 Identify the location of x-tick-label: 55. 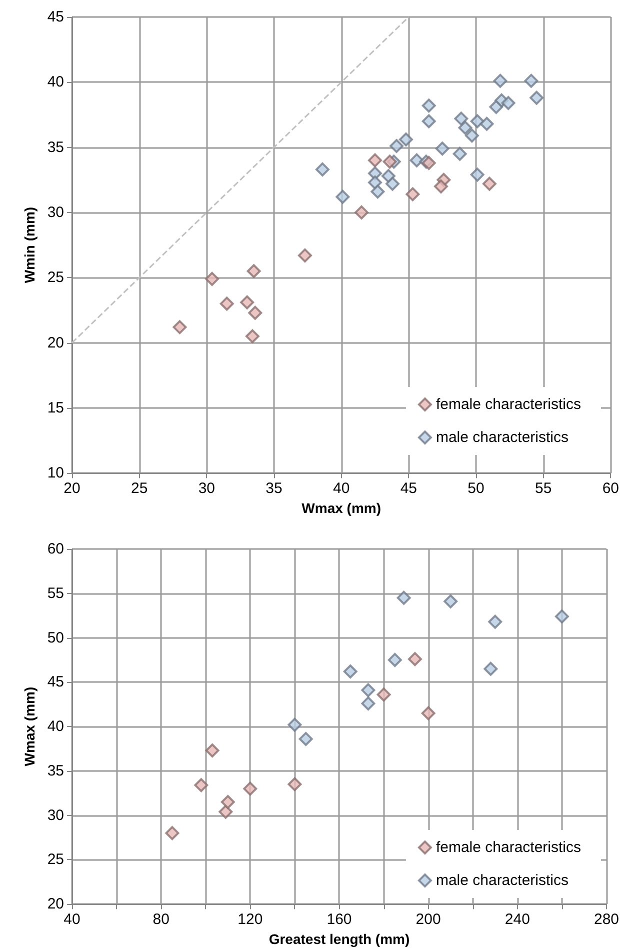
(543, 489).